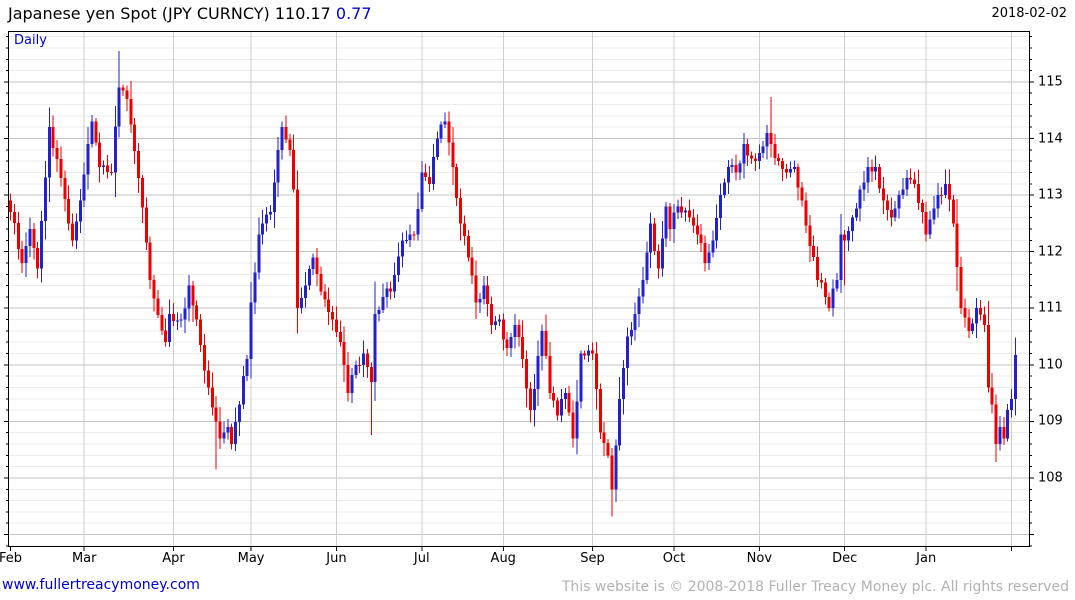 The height and width of the screenshot is (600, 1075). What do you see at coordinates (302, 13) in the screenshot?
I see `last-price: 110.17` at bounding box center [302, 13].